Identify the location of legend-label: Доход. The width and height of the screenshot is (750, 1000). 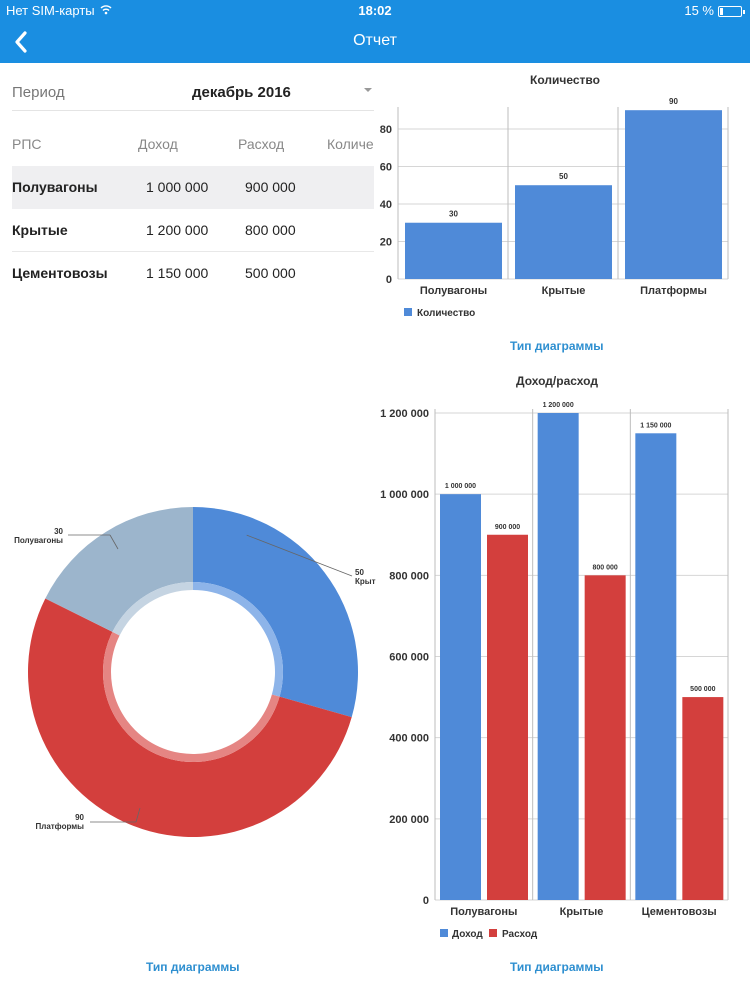
(467, 934).